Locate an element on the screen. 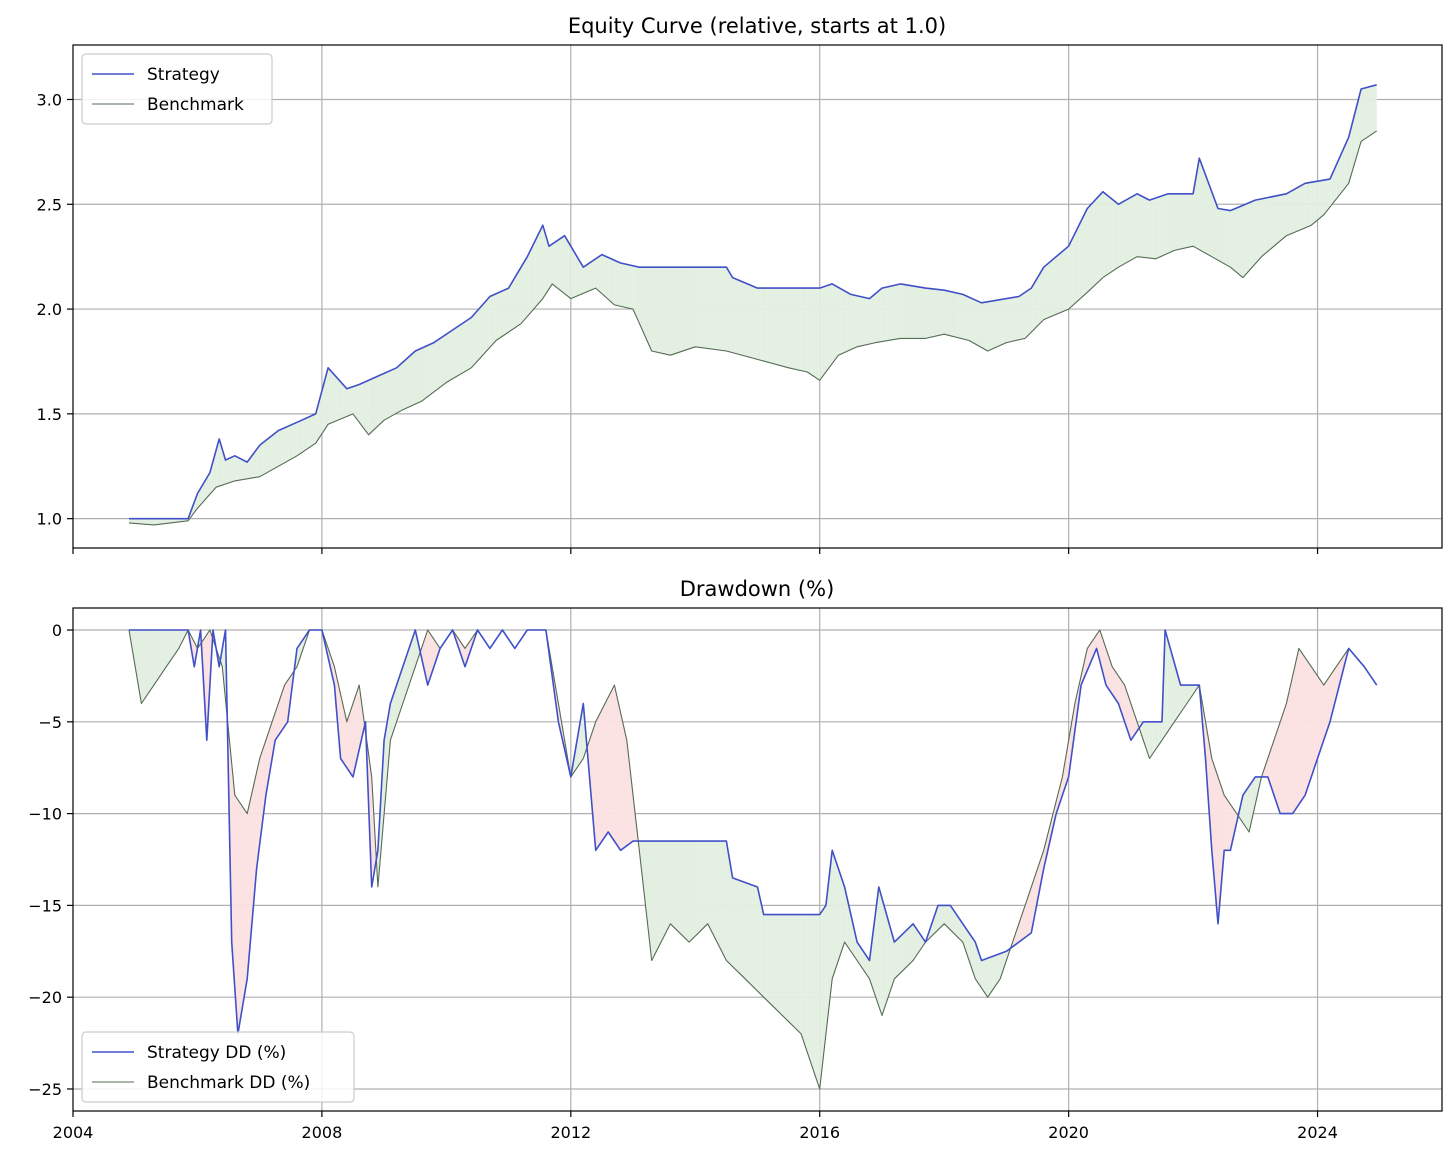 The image size is (1456, 1165). drawdown-xtick-label: 2020 is located at coordinates (1068, 1132).